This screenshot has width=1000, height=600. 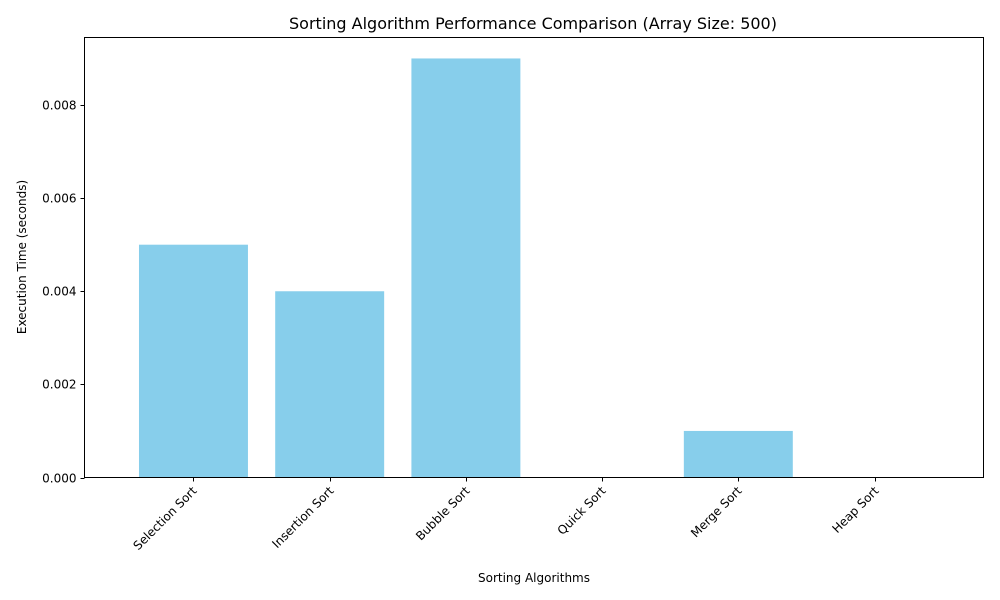 What do you see at coordinates (59, 479) in the screenshot?
I see `y-tick-label: 0.000` at bounding box center [59, 479].